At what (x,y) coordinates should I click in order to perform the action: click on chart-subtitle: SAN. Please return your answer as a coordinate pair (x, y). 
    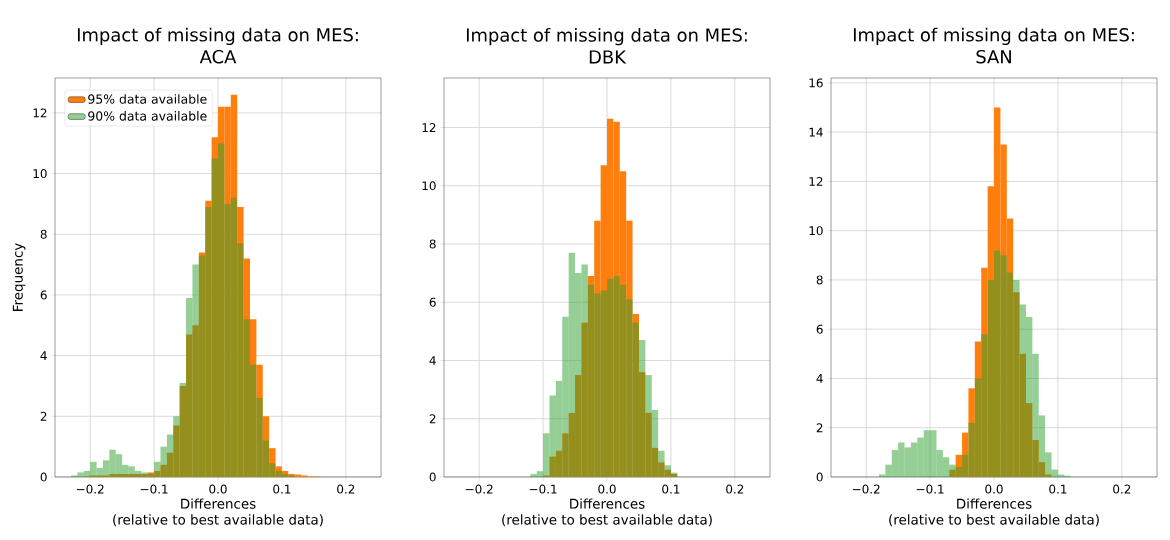
    Looking at the image, I should click on (993, 56).